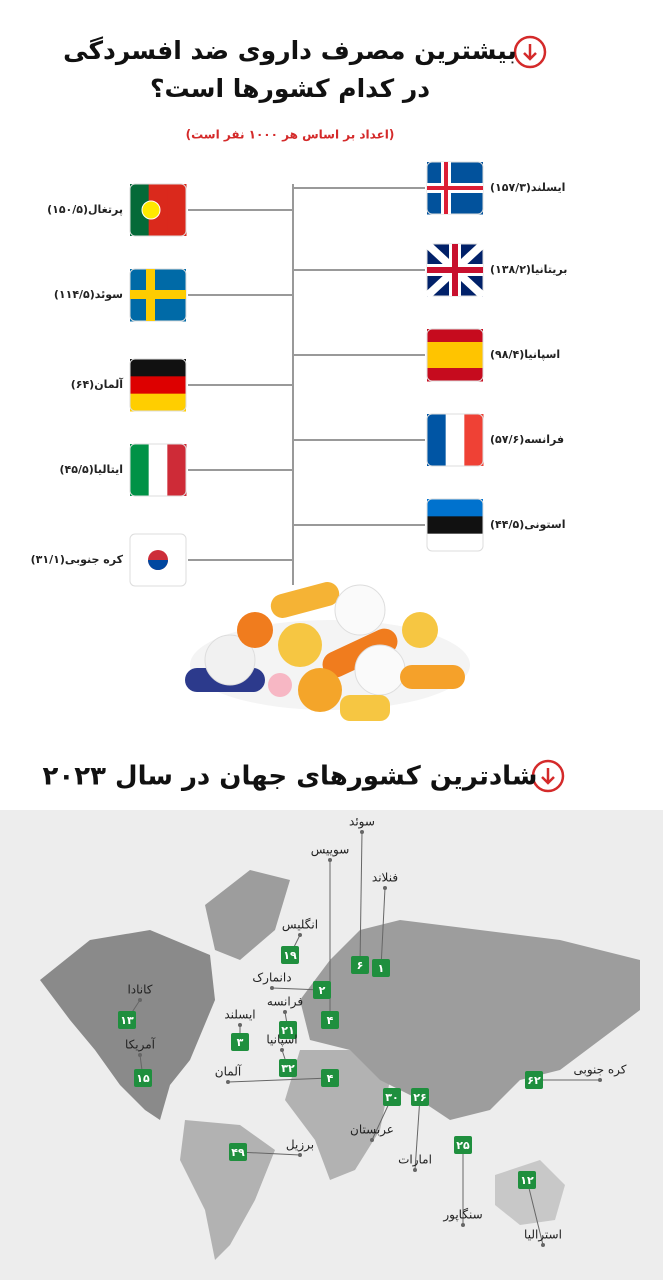 Image resolution: width=663 pixels, height=1280 pixels. I want to click on country-label: بریتانیا(۱۳۸/۲), so click(528, 269).